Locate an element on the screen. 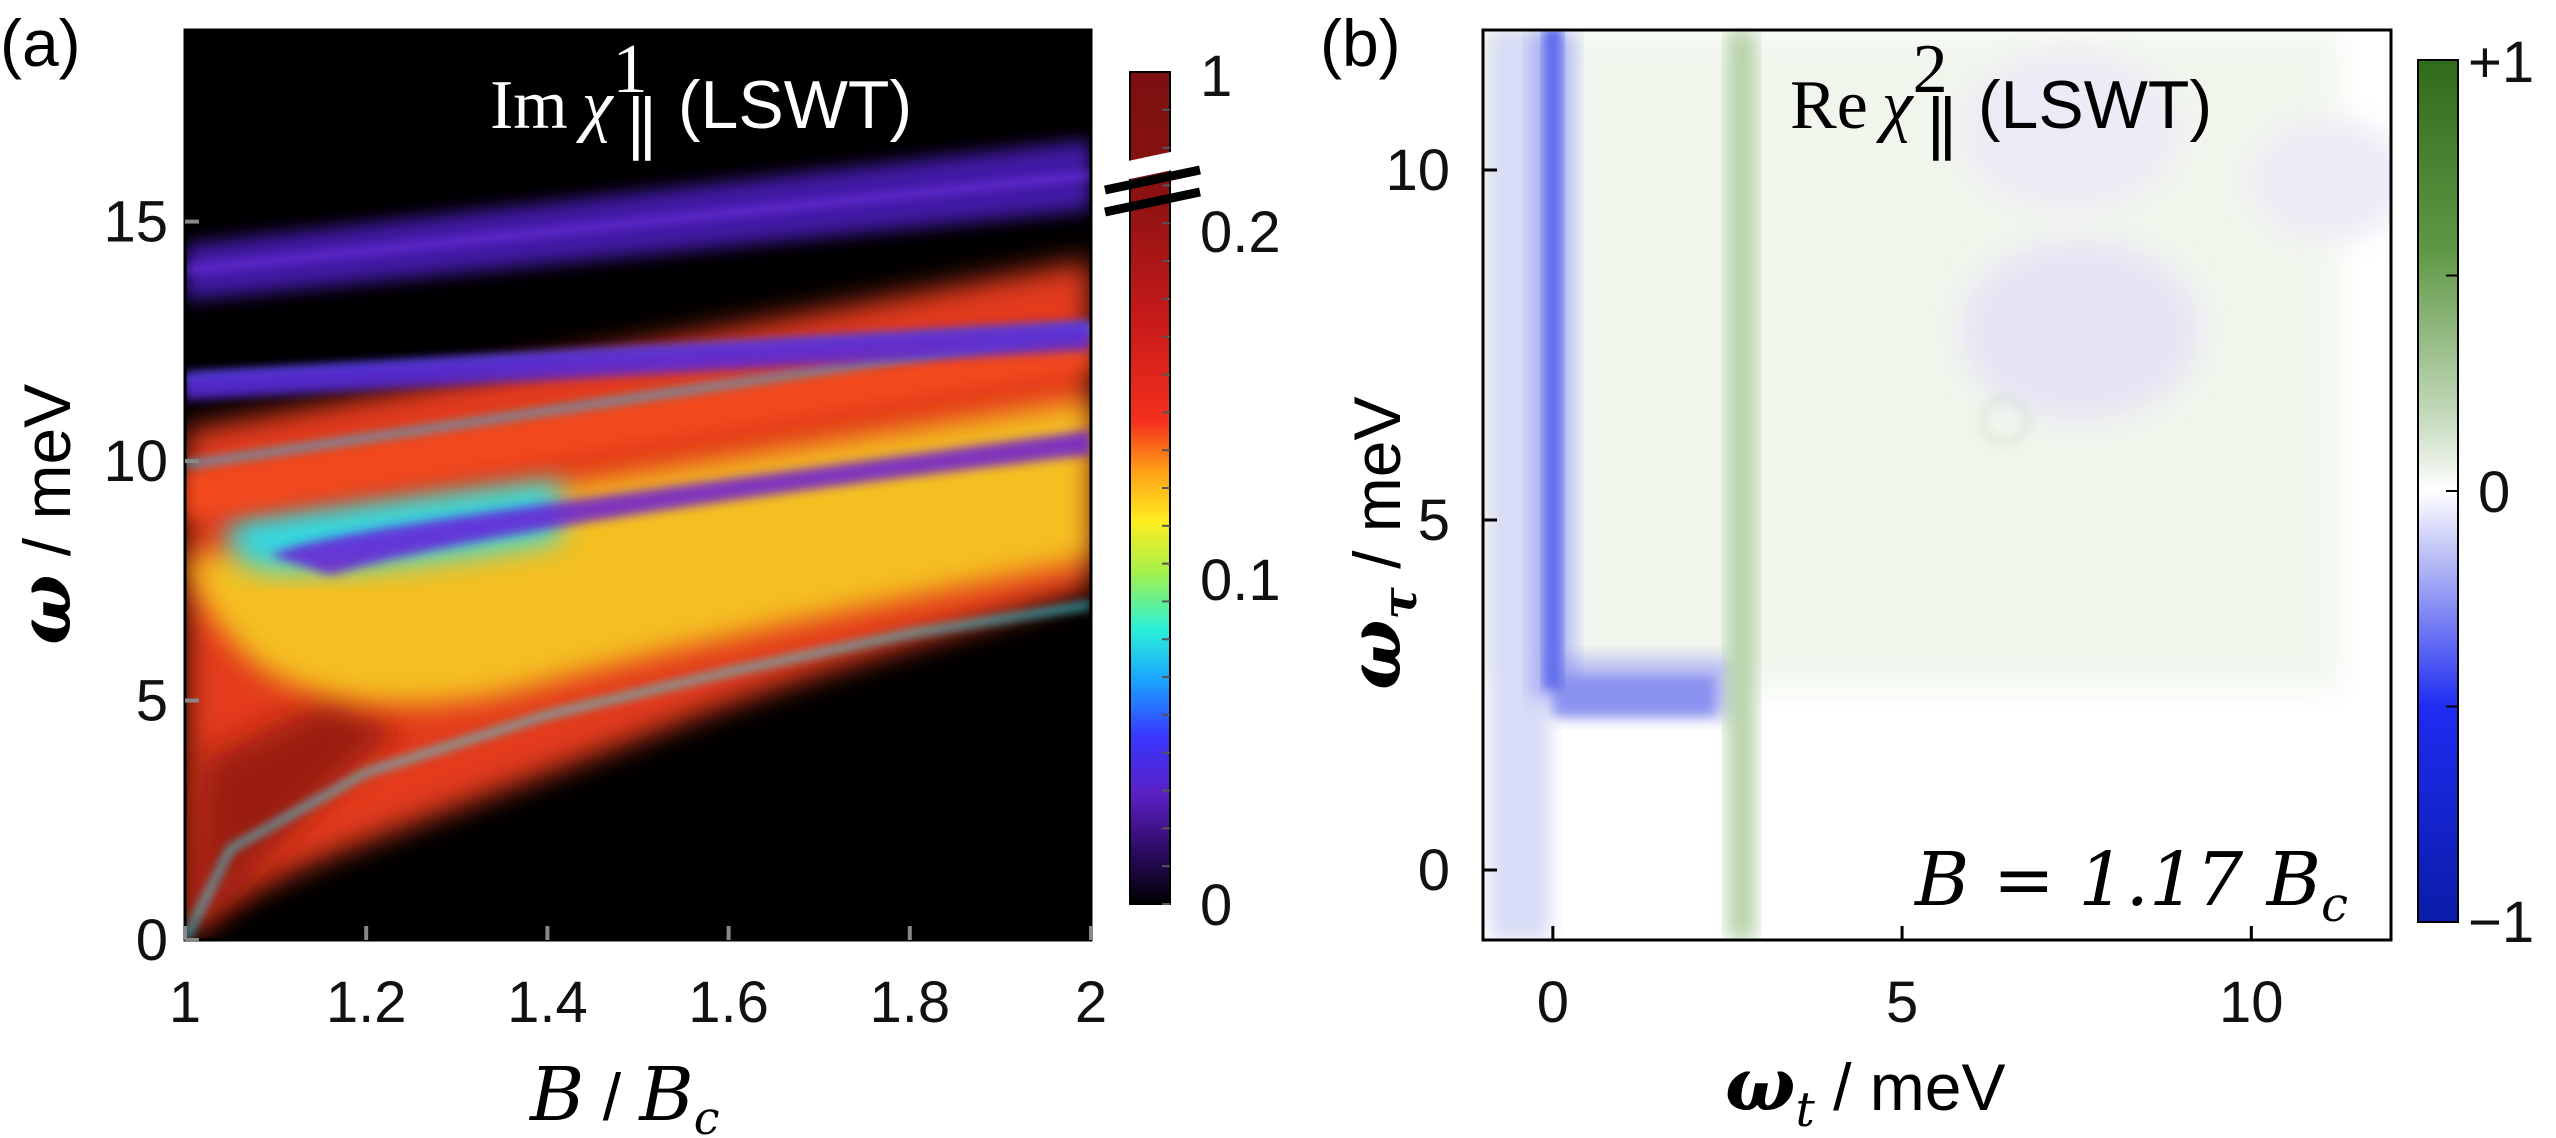 The width and height of the screenshot is (2556, 1138). x-tick-label: 1 is located at coordinates (185, 1002).